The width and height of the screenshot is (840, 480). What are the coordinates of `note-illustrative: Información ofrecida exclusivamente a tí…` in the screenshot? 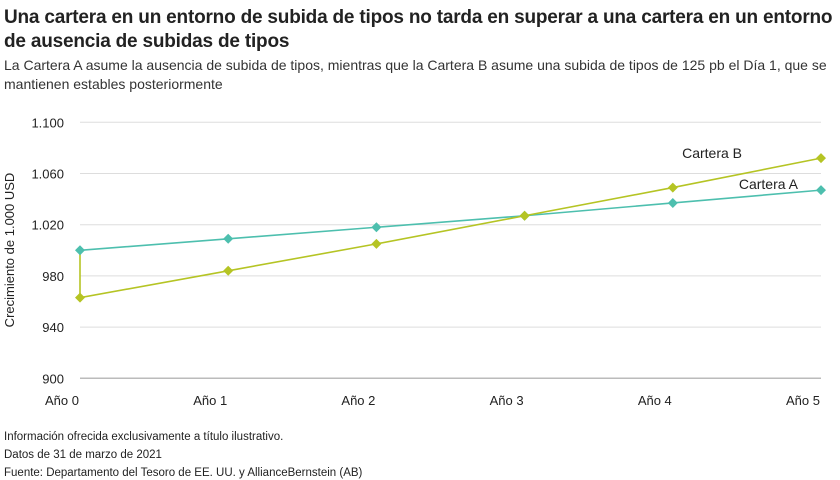 It's located at (144, 437).